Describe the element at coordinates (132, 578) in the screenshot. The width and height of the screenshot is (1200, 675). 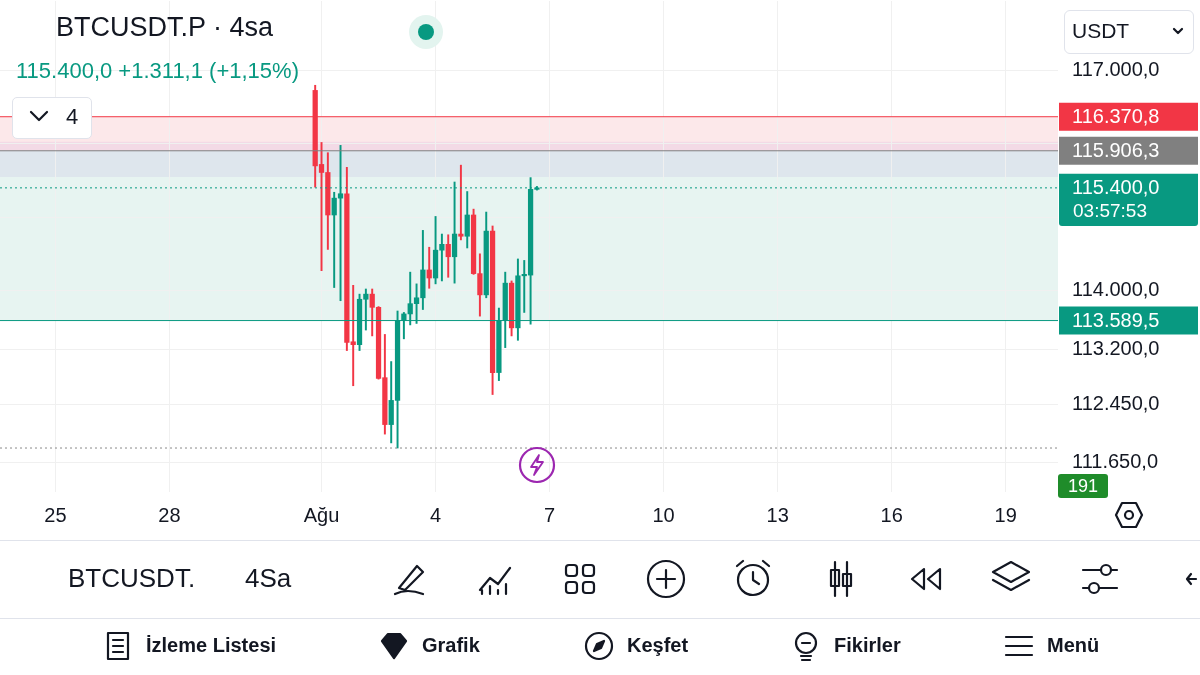
I see `text: BTCUSDT.` at that location.